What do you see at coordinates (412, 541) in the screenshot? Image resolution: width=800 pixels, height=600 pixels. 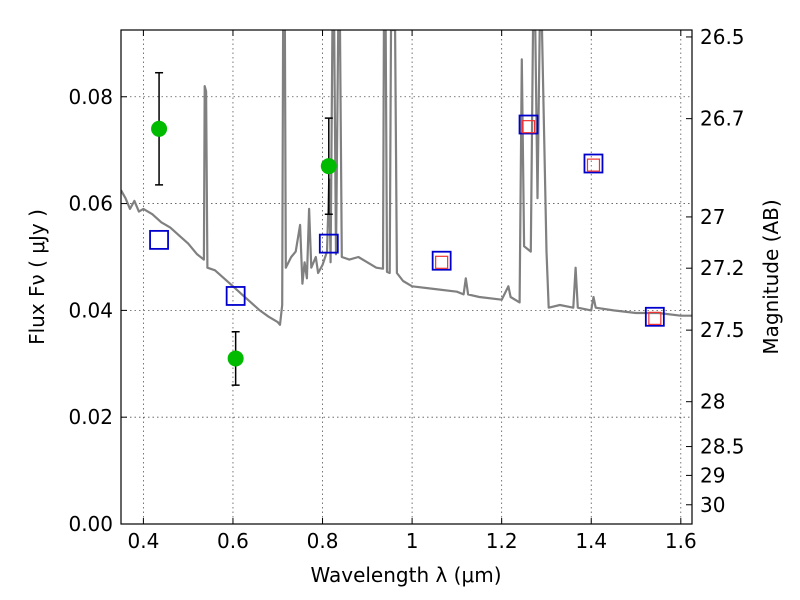 I see `x-tick-label: 1` at bounding box center [412, 541].